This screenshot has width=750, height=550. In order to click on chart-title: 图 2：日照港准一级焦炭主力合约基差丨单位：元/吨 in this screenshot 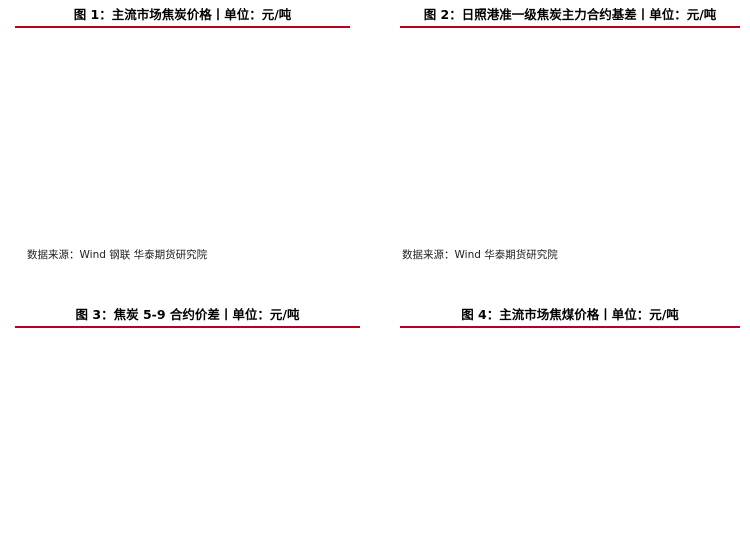, I will do `click(570, 16)`.